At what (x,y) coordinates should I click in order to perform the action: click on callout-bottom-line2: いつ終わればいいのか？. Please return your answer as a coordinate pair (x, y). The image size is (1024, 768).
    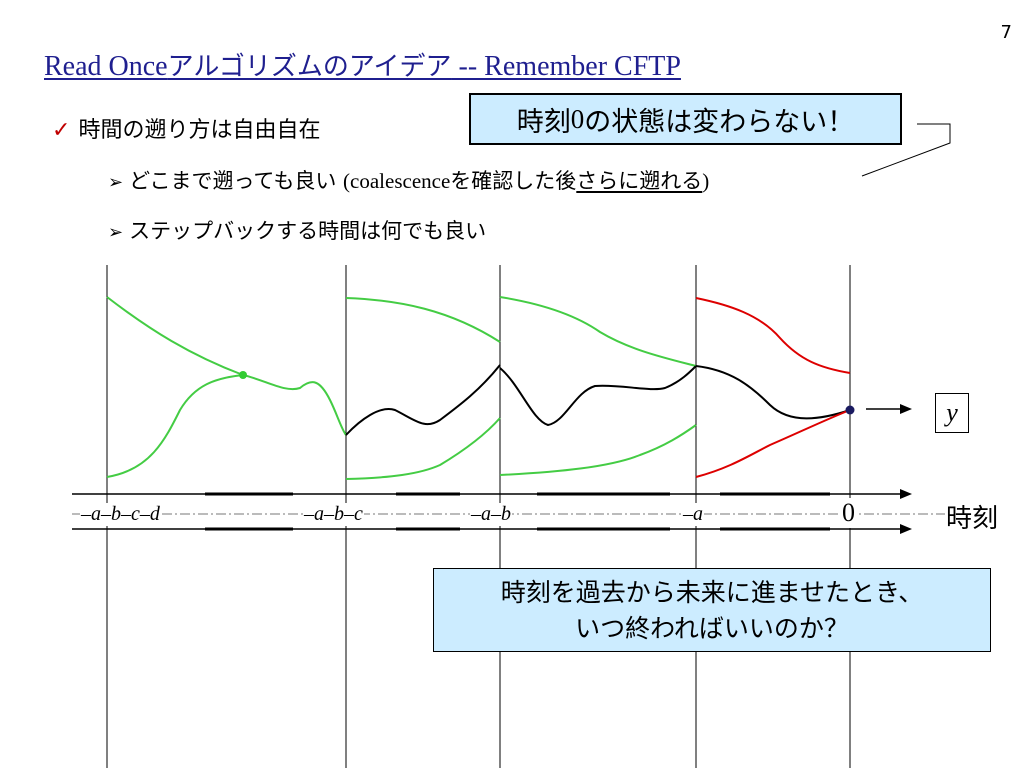
    Looking at the image, I should click on (712, 628).